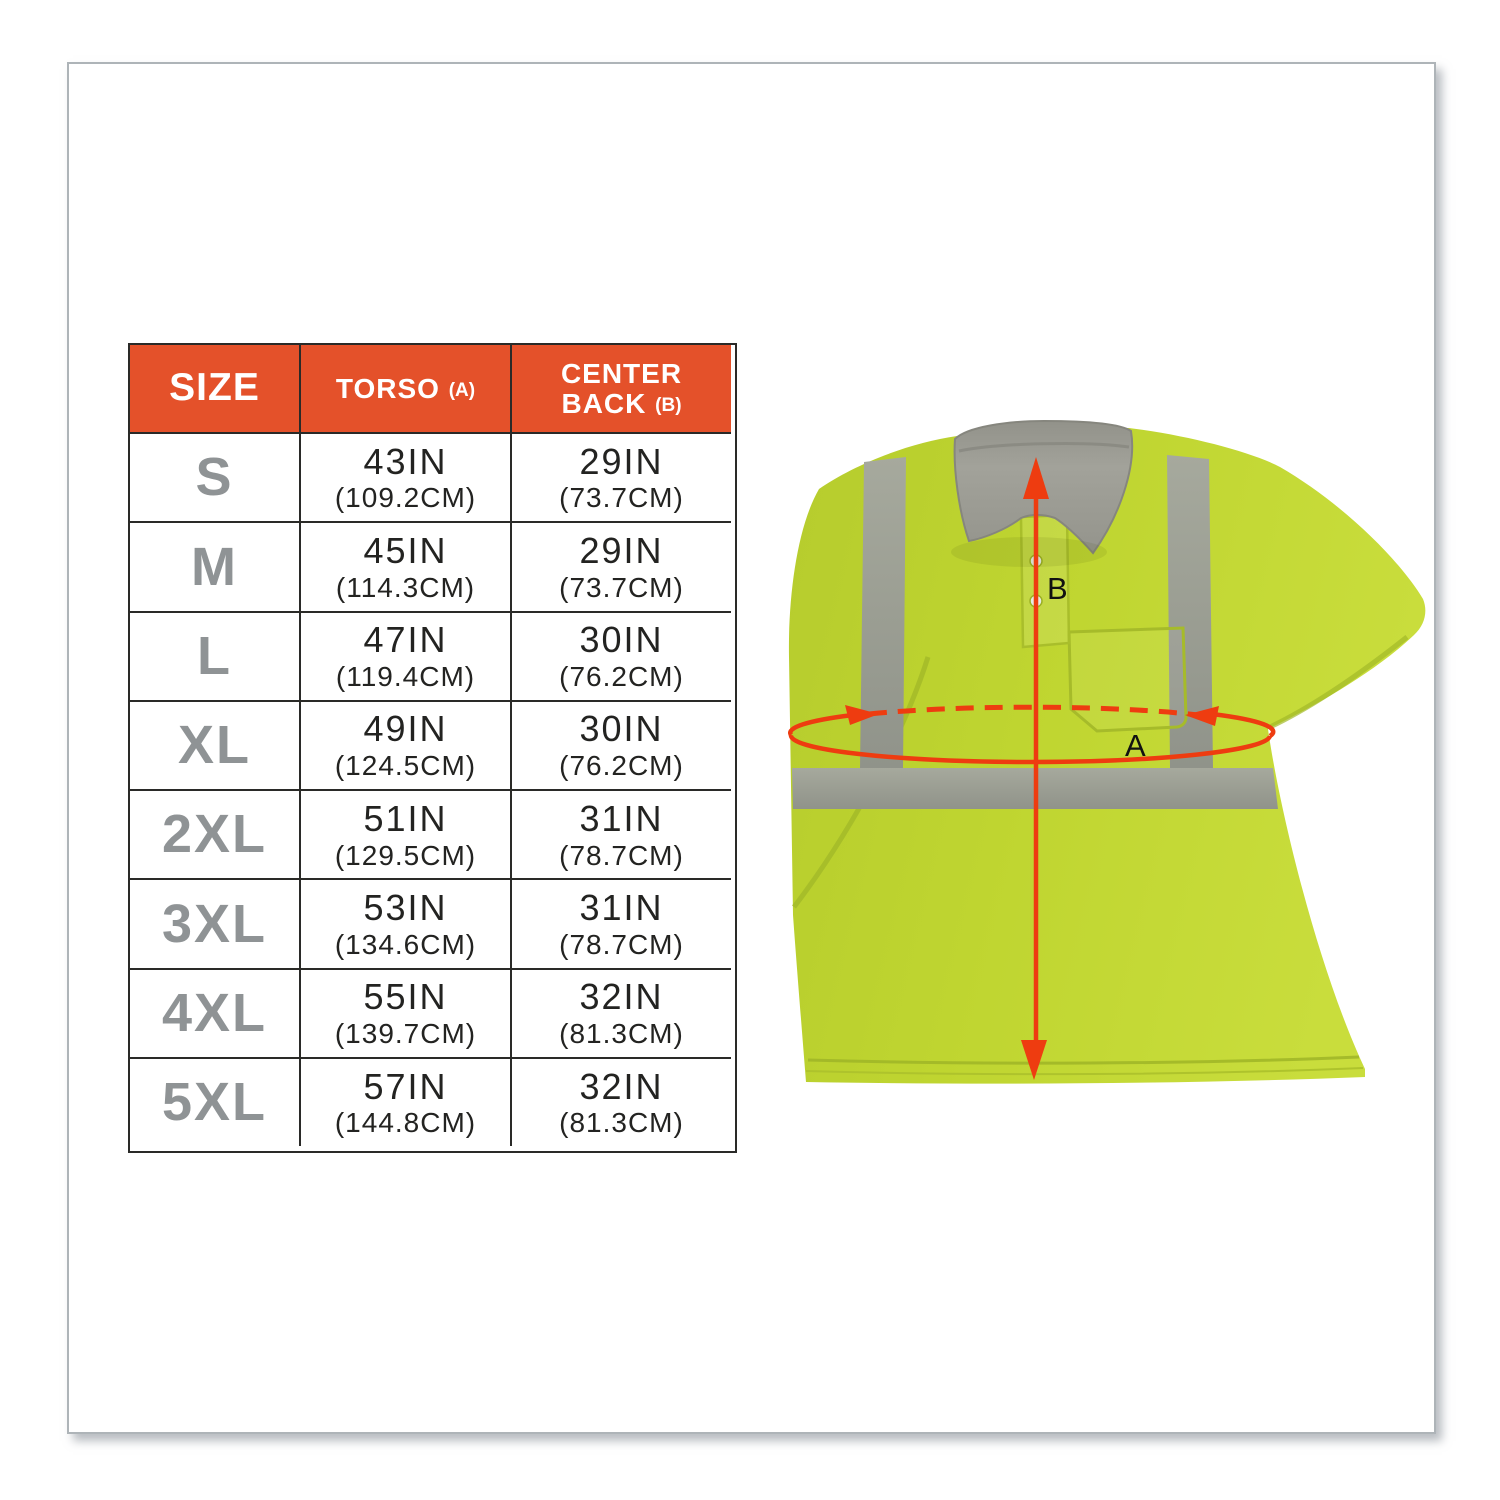 Image resolution: width=1500 pixels, height=1500 pixels. Describe the element at coordinates (621, 374) in the screenshot. I see `header-center-back-line1: CENTER` at that location.